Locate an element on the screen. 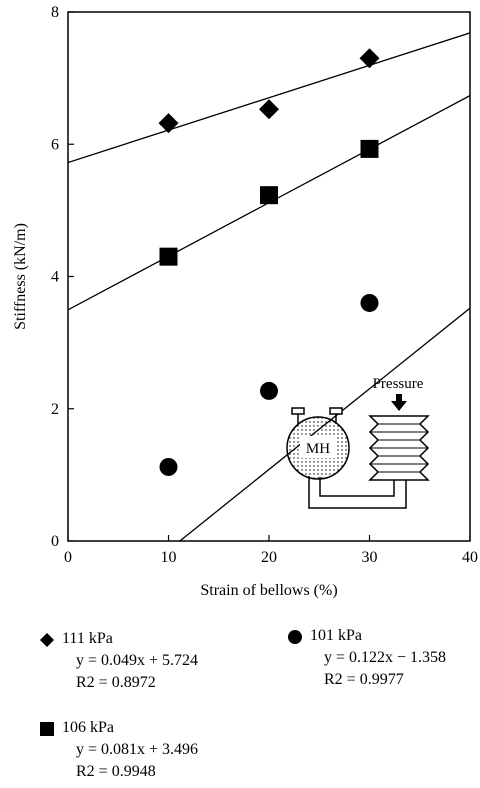 Image resolution: width=480 pixels, height=788 pixels. pressure-label: Pressure is located at coordinates (398, 384).